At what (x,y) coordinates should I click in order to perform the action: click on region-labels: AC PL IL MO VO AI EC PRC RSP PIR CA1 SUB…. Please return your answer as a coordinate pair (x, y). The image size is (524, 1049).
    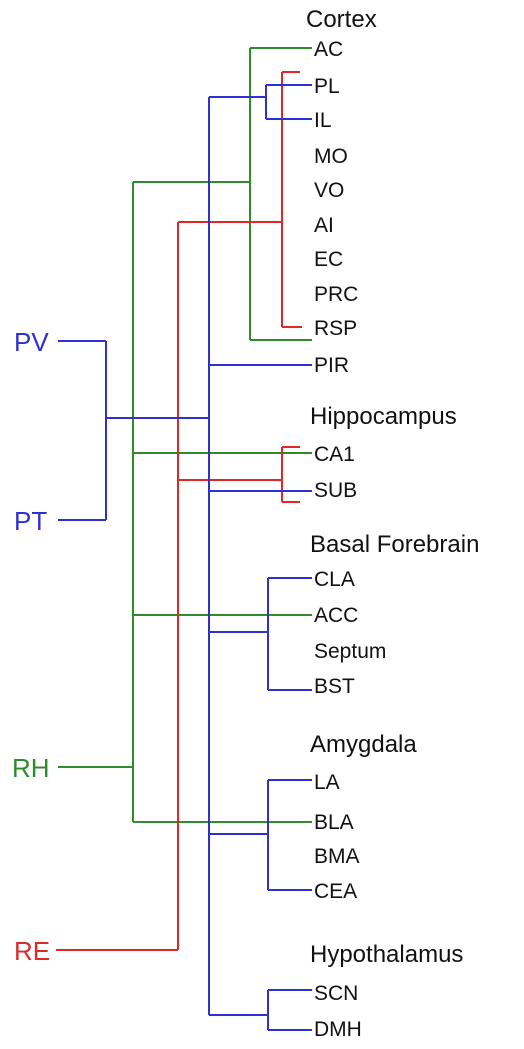
    Looking at the image, I should click on (350, 539).